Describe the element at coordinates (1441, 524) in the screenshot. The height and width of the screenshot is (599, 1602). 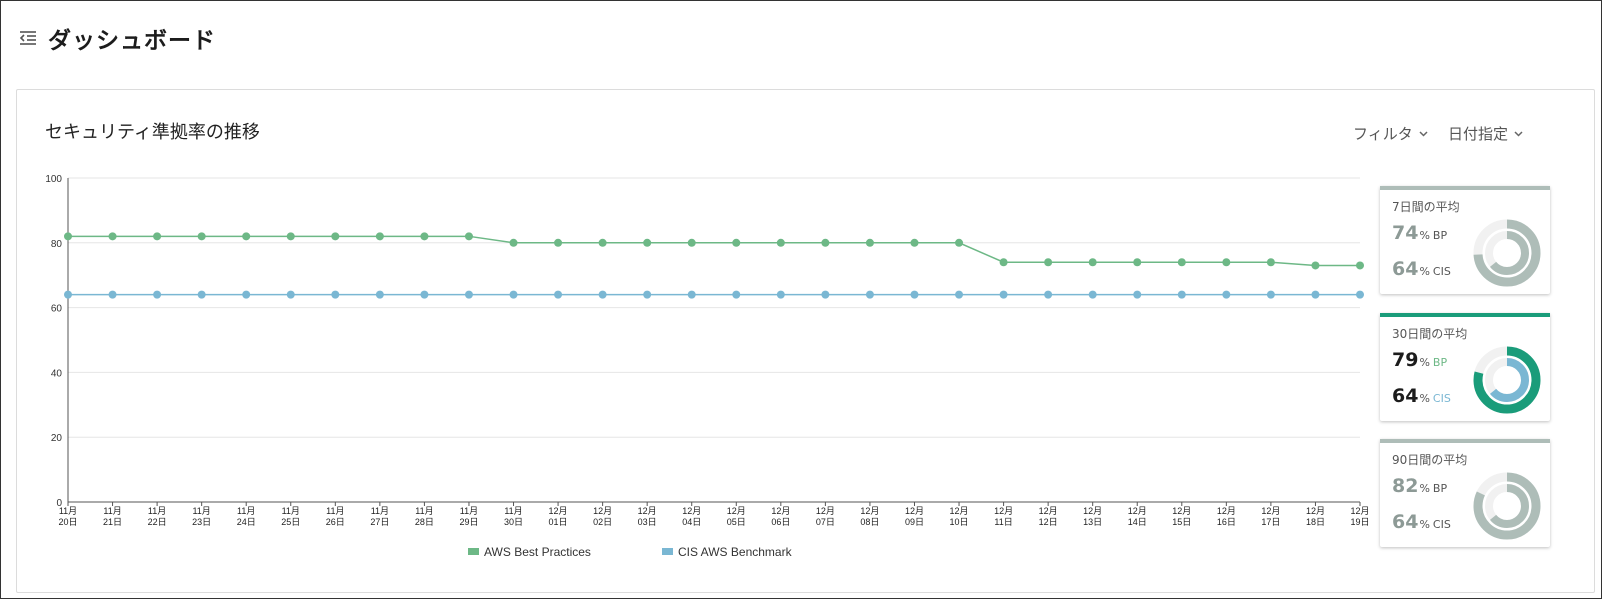
I see `cis-tag: CIS` at that location.